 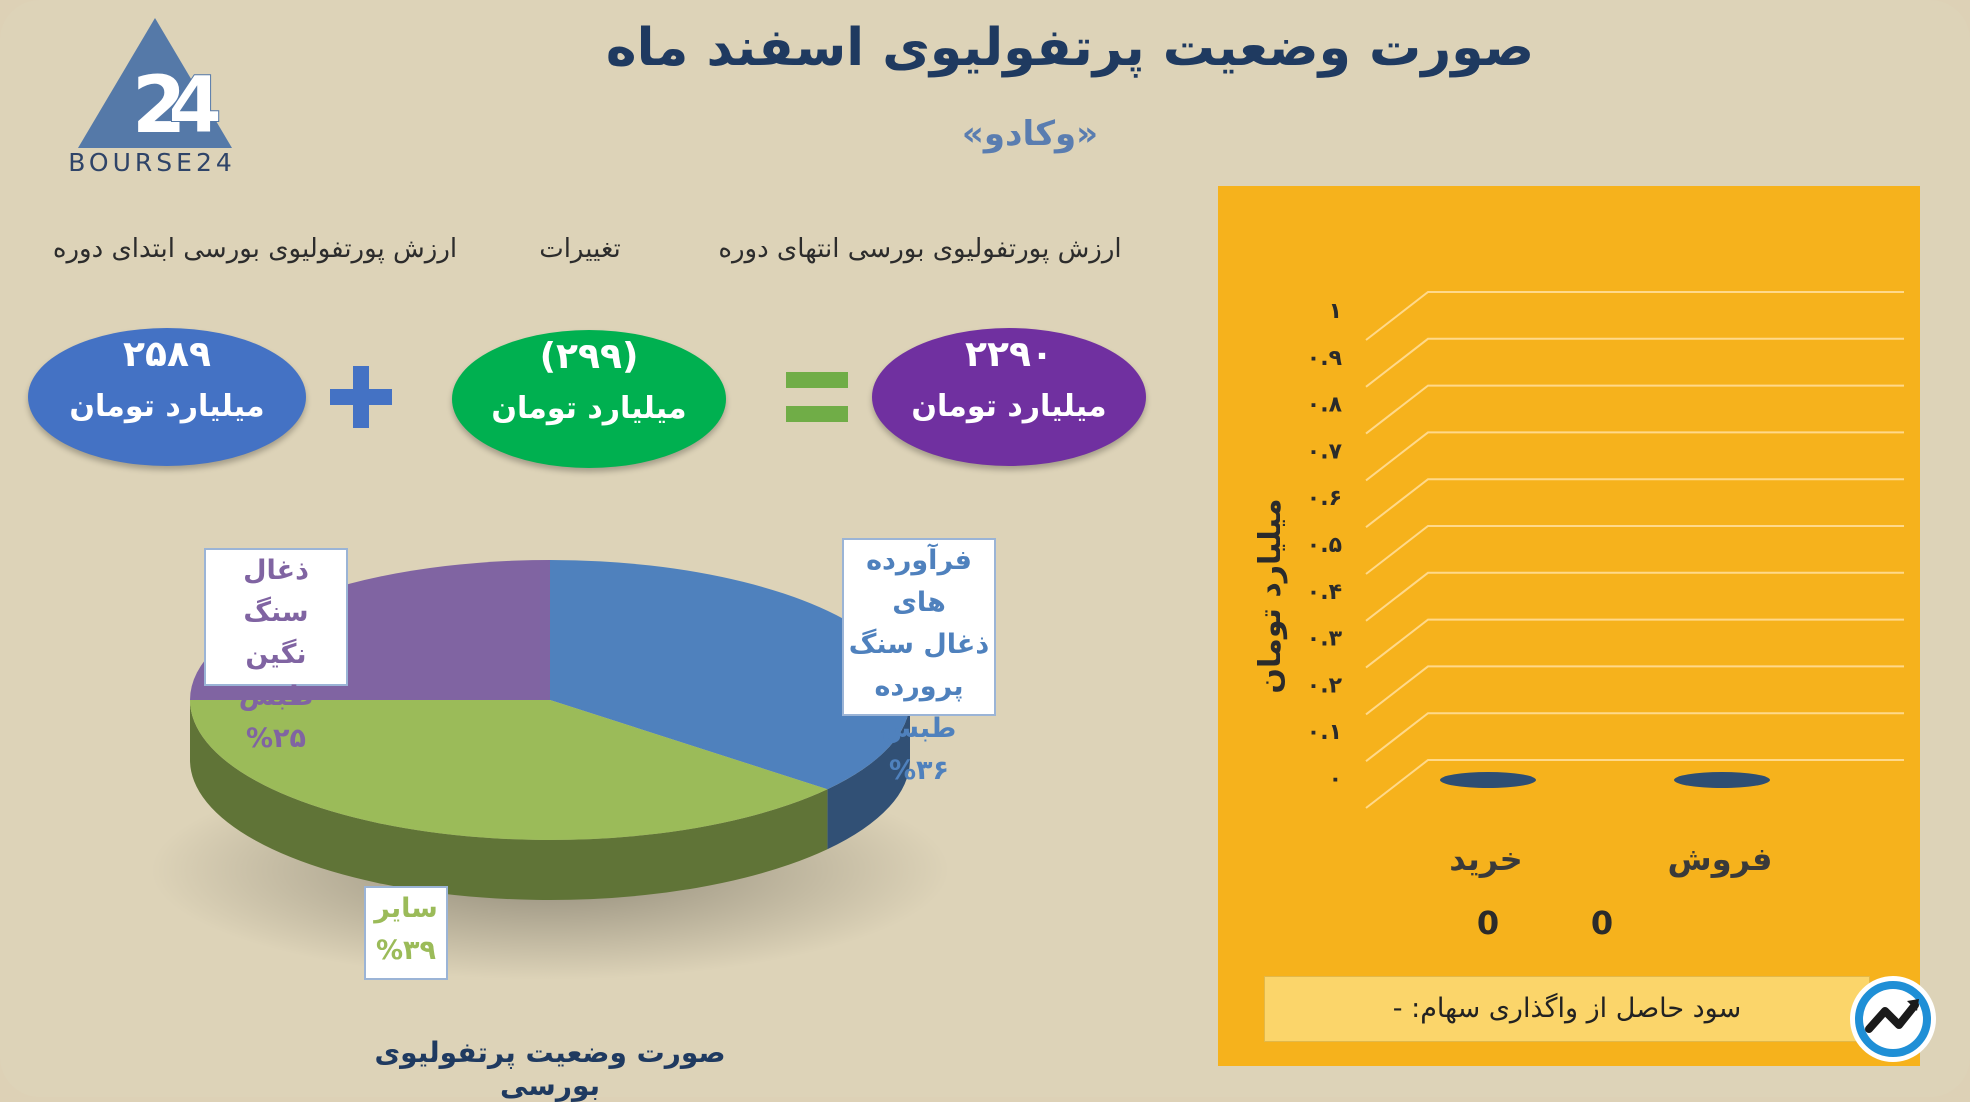 I want to click on bar-y-tick-label: ۰.۹, so click(x=1324, y=358).